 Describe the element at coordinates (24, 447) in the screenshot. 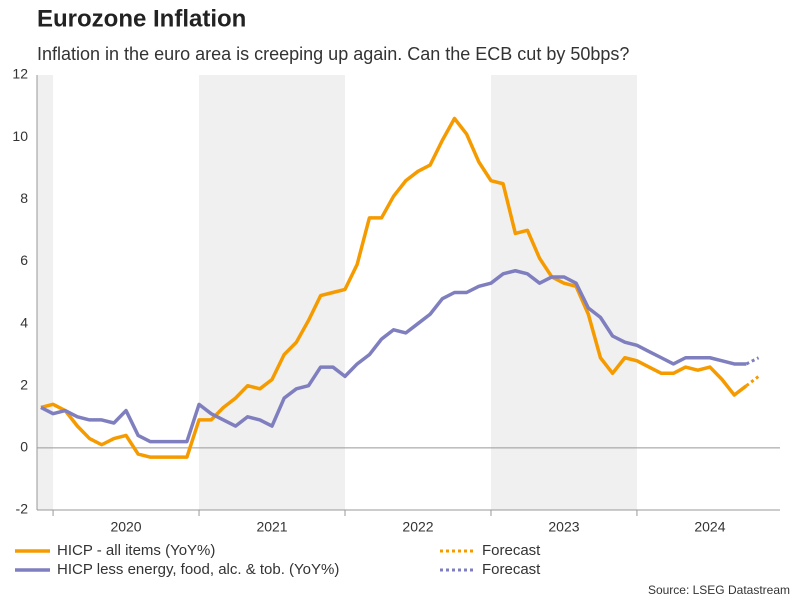

I see `y-tick-label: 0` at that location.